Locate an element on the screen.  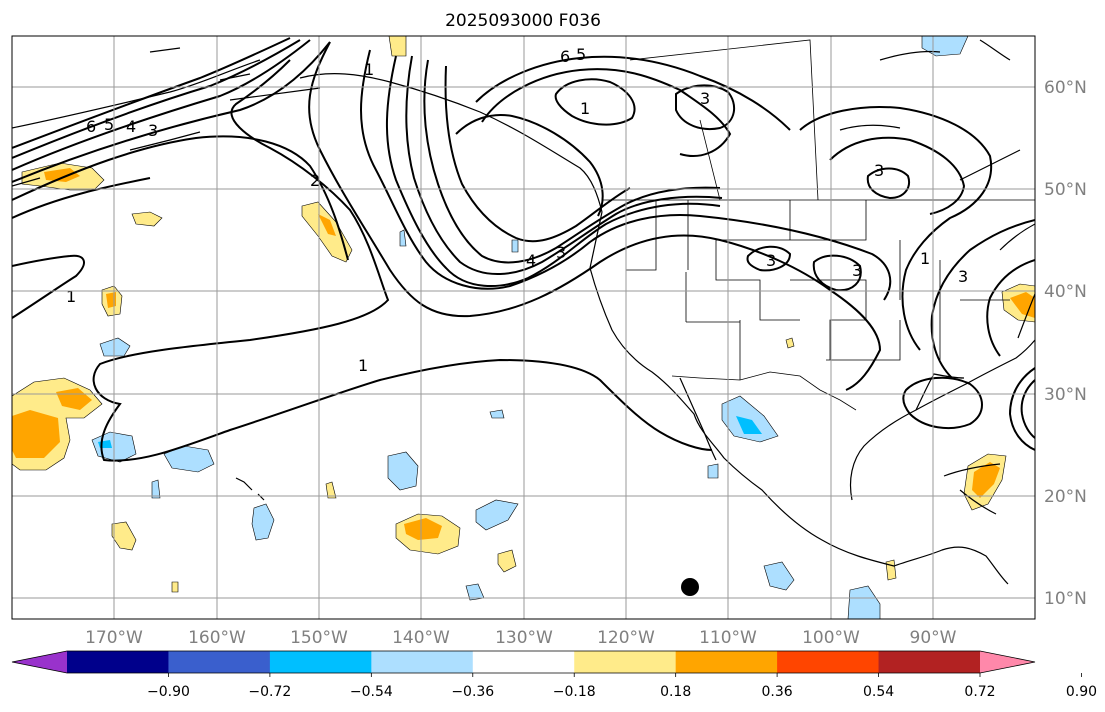
lon-tick-label: 120°W is located at coordinates (626, 638).